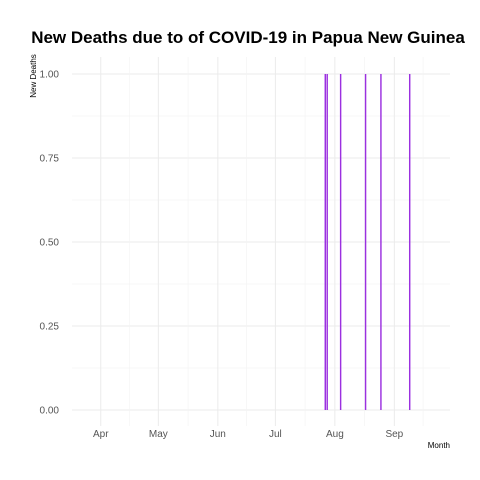 This screenshot has width=480, height=480. Describe the element at coordinates (101, 434) in the screenshot. I see `x-tick-label: Apr` at that location.